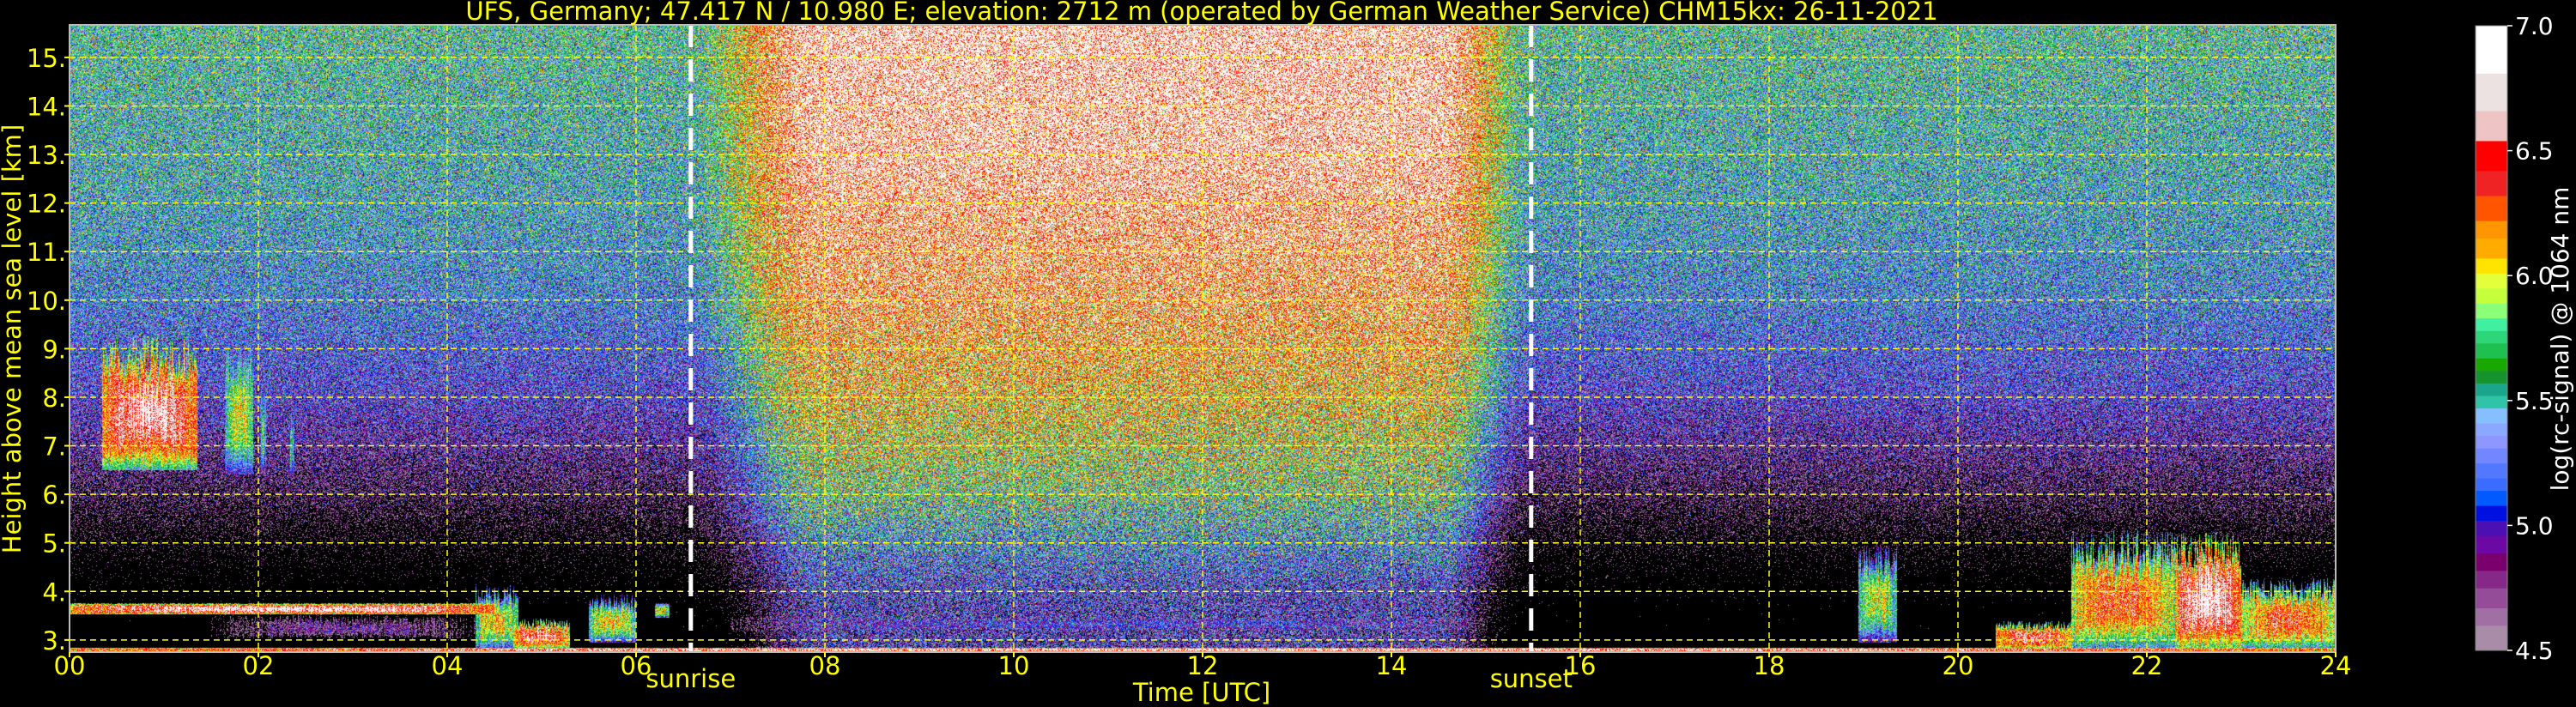  I want to click on colorbar-tick-label: 6.0, so click(2534, 276).